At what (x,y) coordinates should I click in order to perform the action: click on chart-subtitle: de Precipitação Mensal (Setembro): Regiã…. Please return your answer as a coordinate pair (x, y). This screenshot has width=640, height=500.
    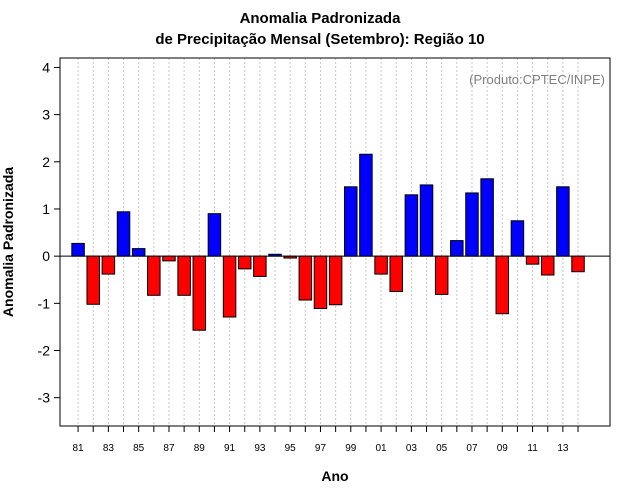
    Looking at the image, I should click on (320, 39).